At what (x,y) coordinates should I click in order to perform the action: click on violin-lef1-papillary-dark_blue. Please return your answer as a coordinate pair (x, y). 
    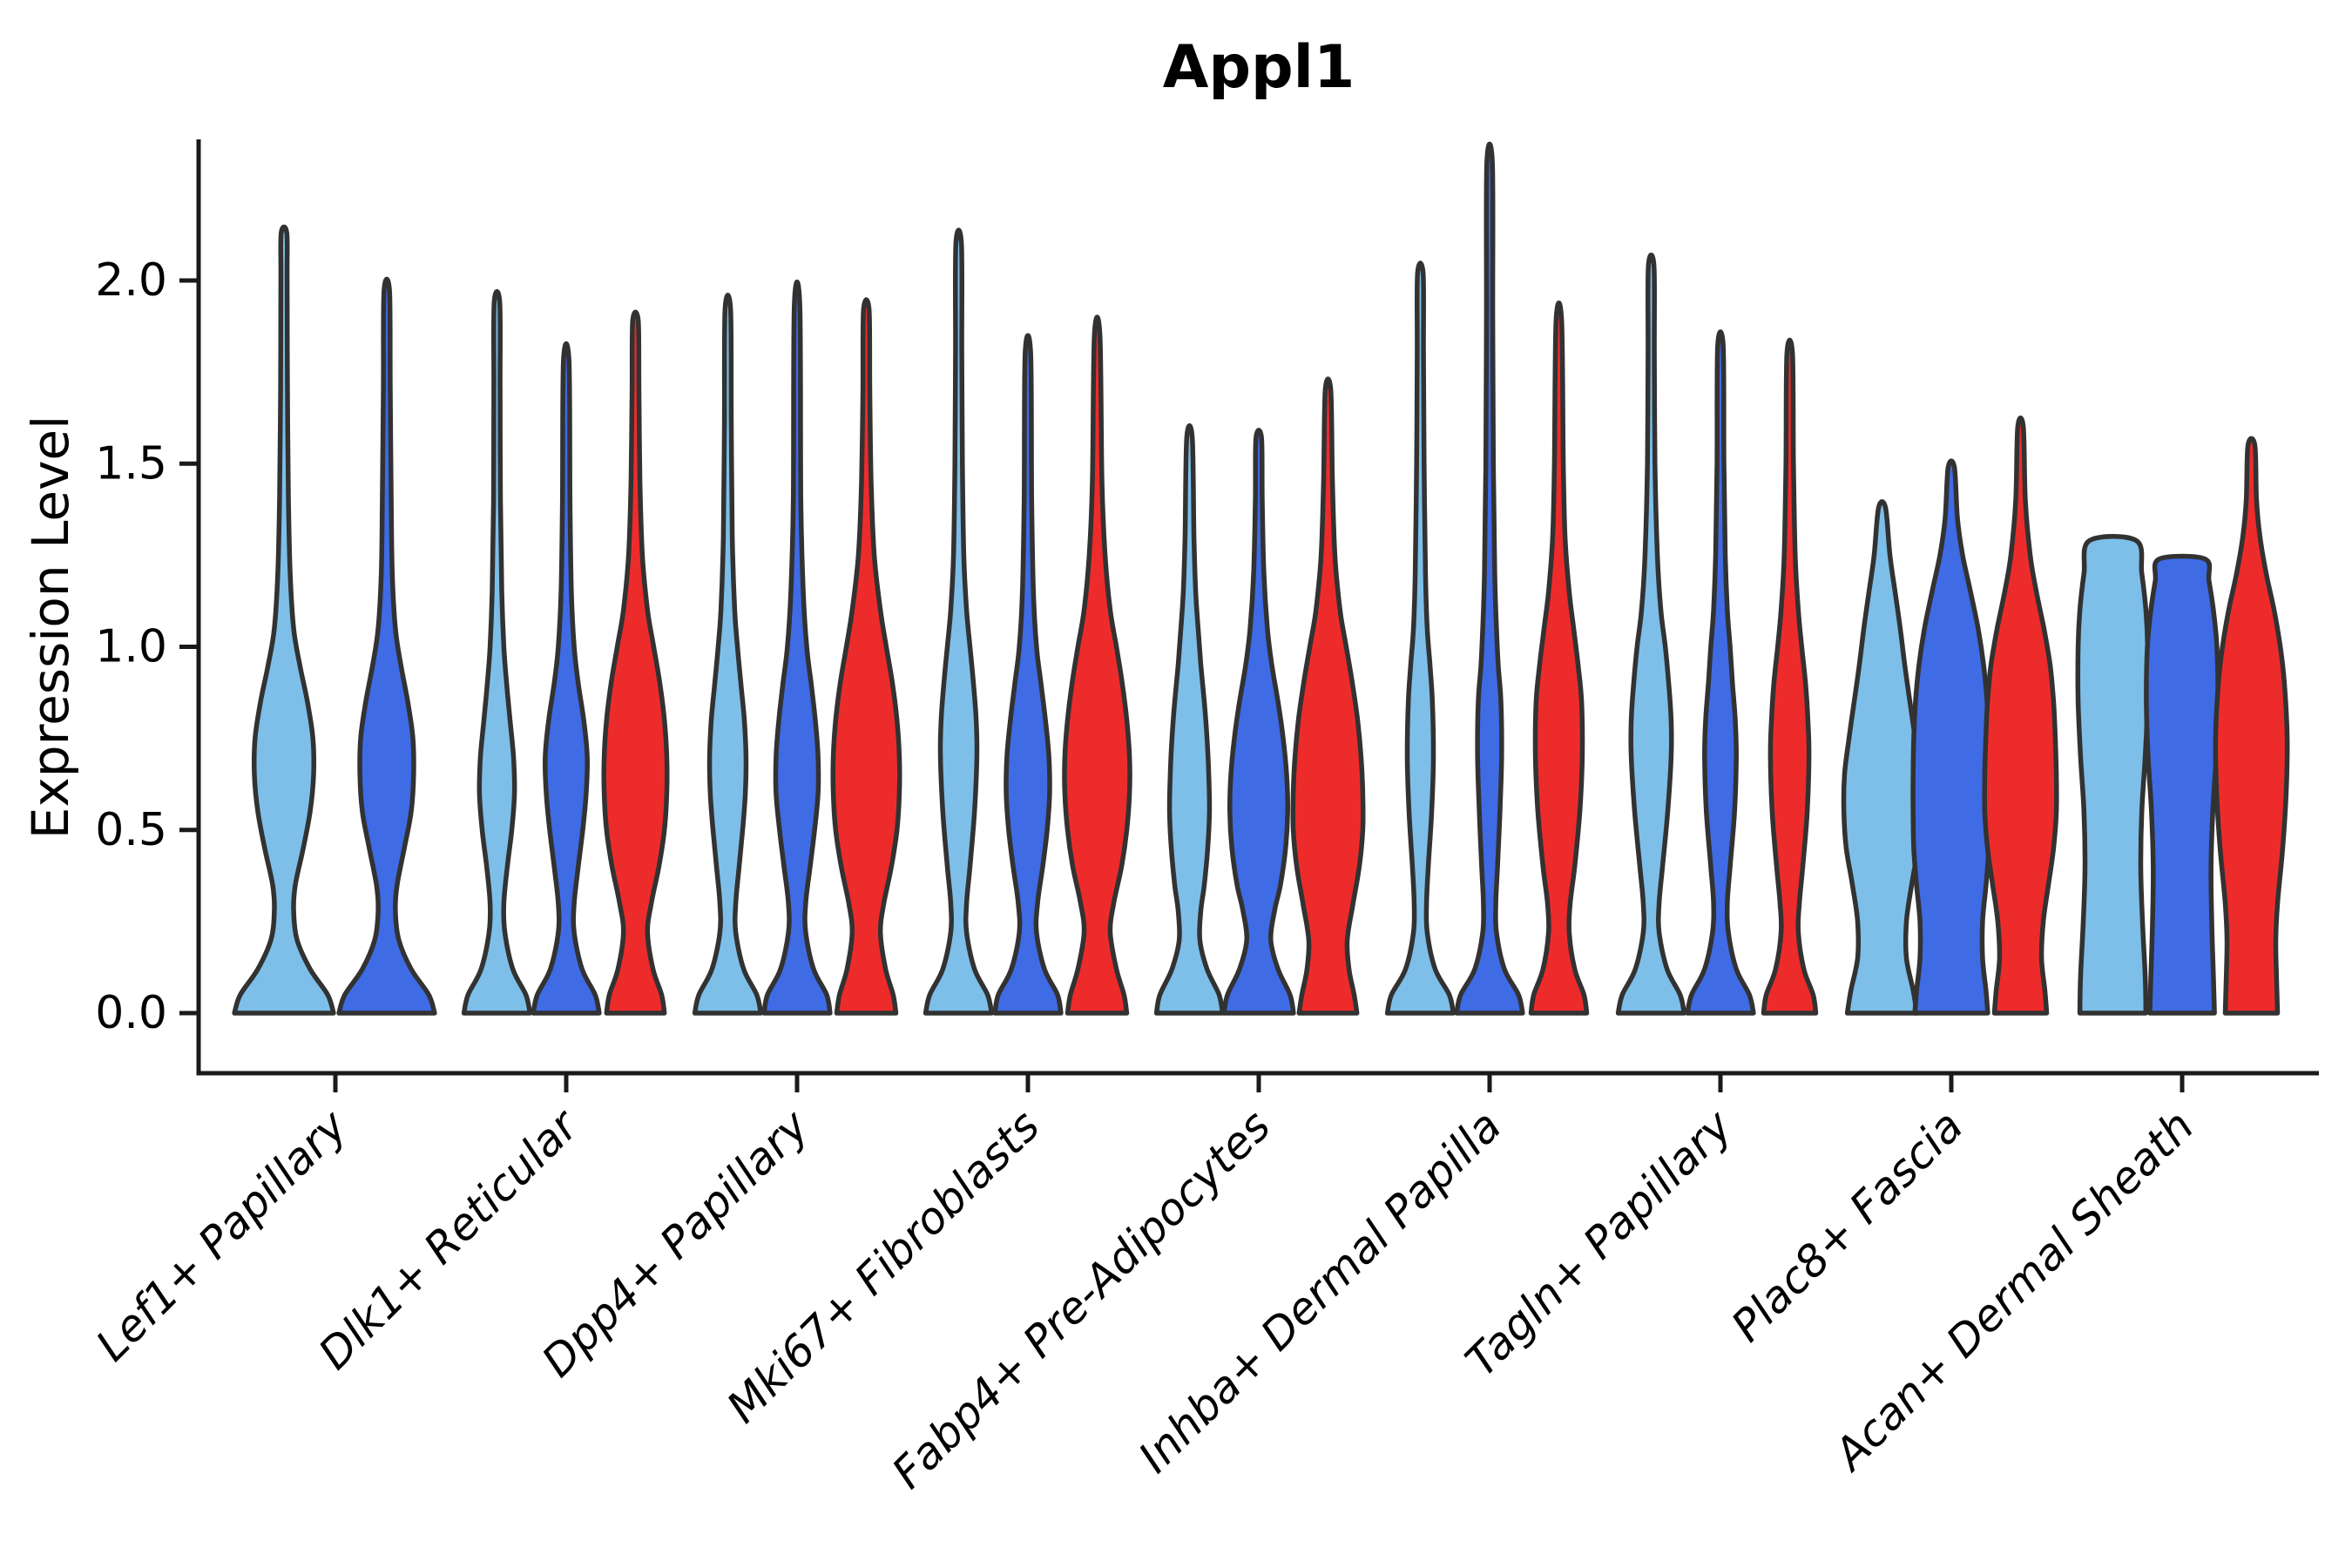
    Looking at the image, I should click on (386, 646).